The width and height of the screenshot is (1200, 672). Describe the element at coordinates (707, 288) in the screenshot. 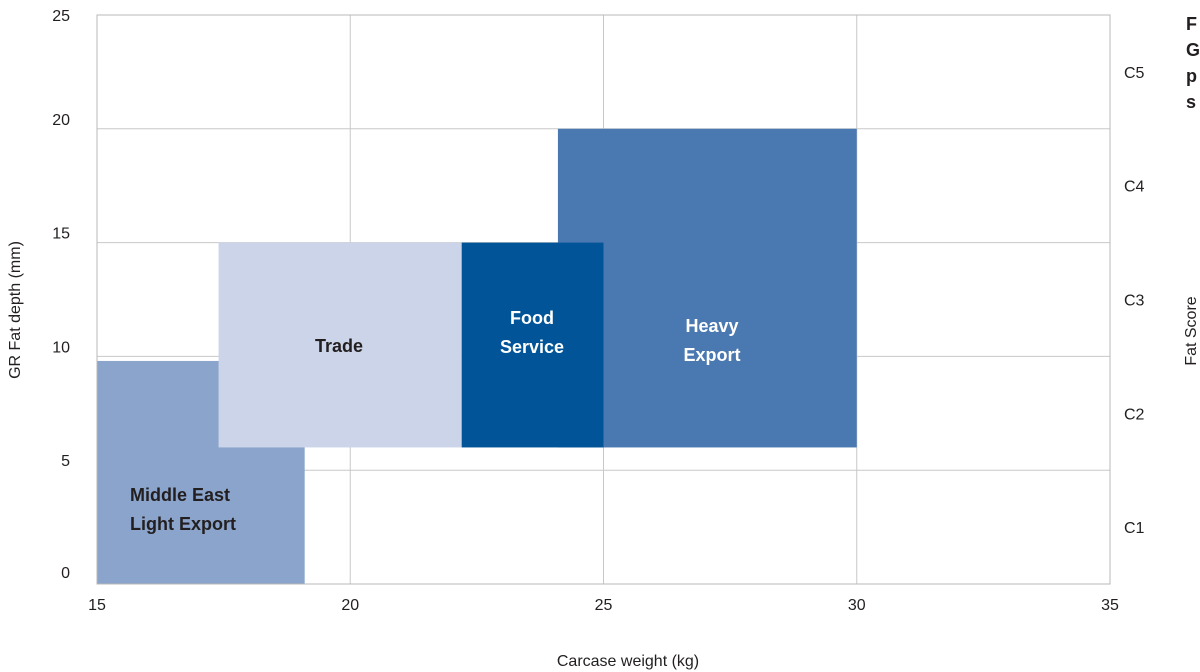

I see `region-heavy-export` at that location.